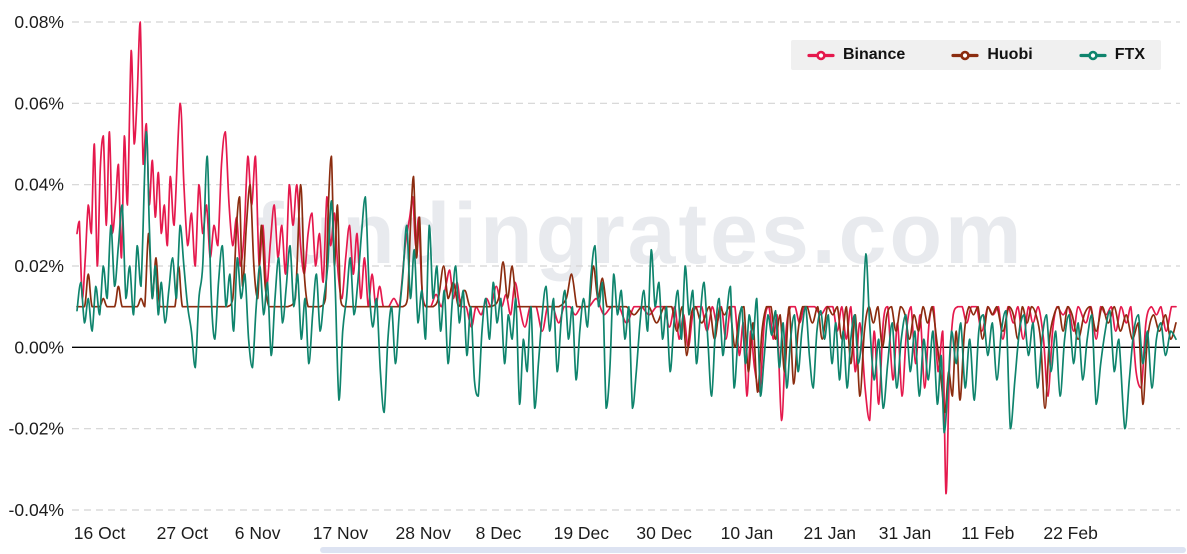 This screenshot has width=1187, height=554. I want to click on y-axis-tick-label: -0.02%, so click(36, 429).